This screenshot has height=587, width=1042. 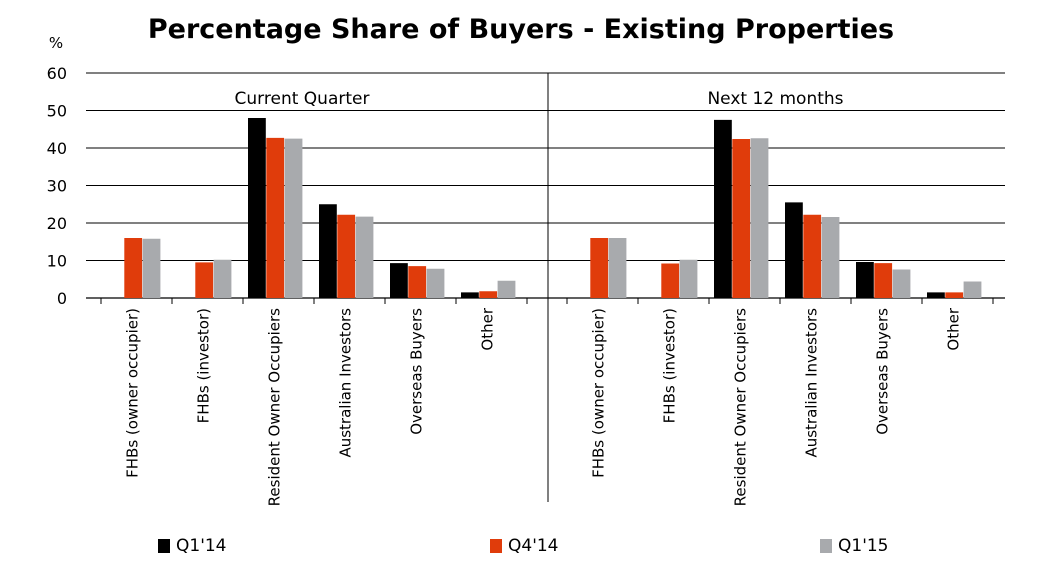 I want to click on legend: Q1'14 Q4'14 Q1'15, so click(x=521, y=549).